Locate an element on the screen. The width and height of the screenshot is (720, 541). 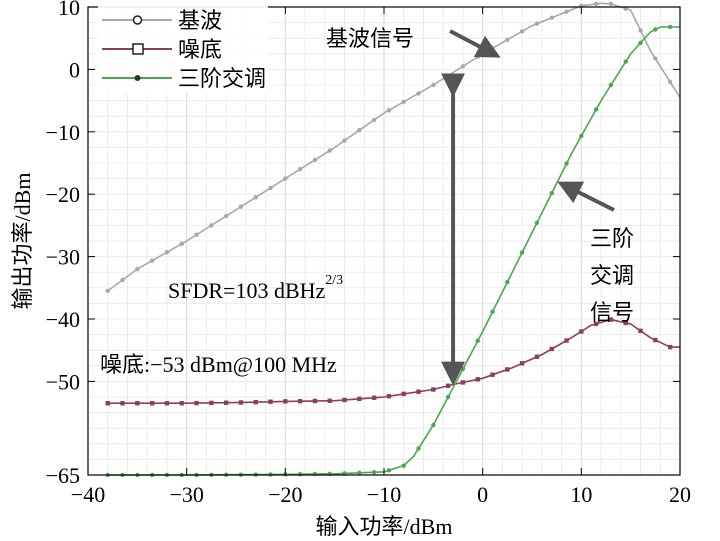
y-tick-label: −30 is located at coordinates (63, 257).